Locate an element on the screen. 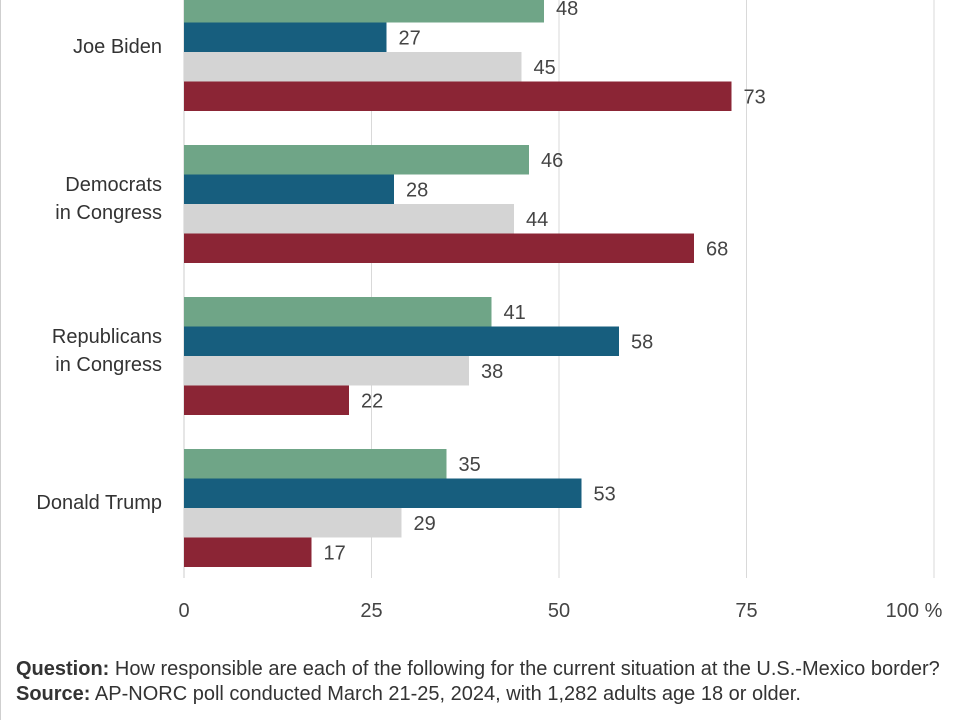 This screenshot has width=980, height=720. category-label: Donald Trump is located at coordinates (99, 503).